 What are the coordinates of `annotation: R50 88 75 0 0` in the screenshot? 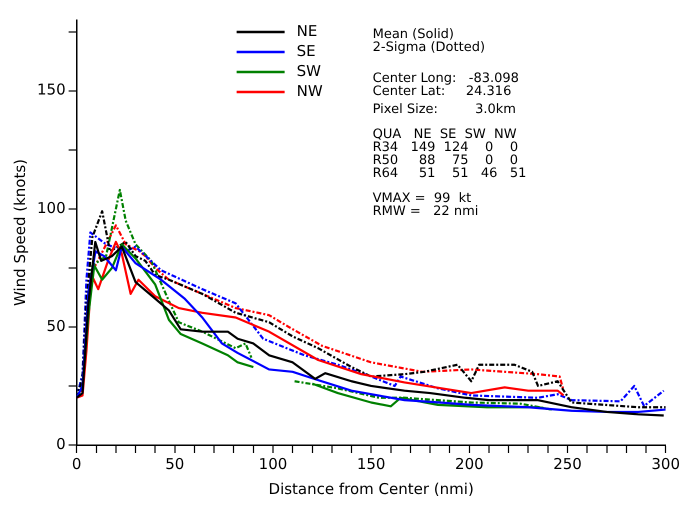 It's located at (445, 160).